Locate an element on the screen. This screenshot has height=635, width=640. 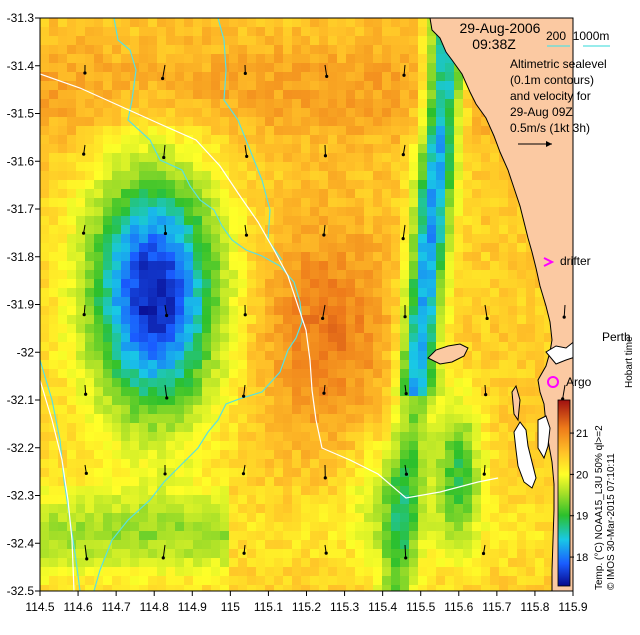
y-tick-label: -32.2 is located at coordinates (21, 448).